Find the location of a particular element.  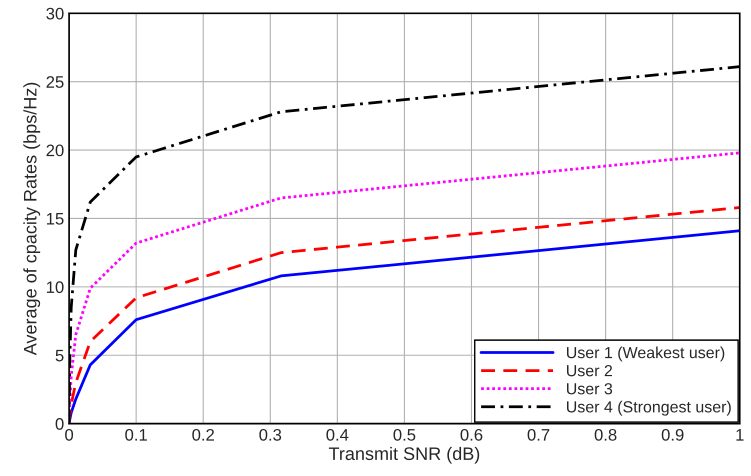

x-tick-label: 0 is located at coordinates (69, 434).